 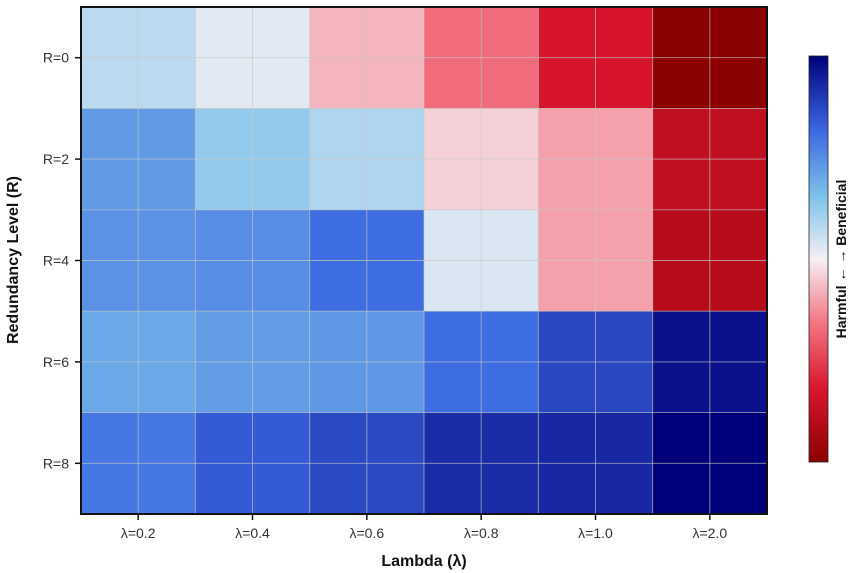 What do you see at coordinates (710, 533) in the screenshot?
I see `x-tick-label: λ=2.0` at bounding box center [710, 533].